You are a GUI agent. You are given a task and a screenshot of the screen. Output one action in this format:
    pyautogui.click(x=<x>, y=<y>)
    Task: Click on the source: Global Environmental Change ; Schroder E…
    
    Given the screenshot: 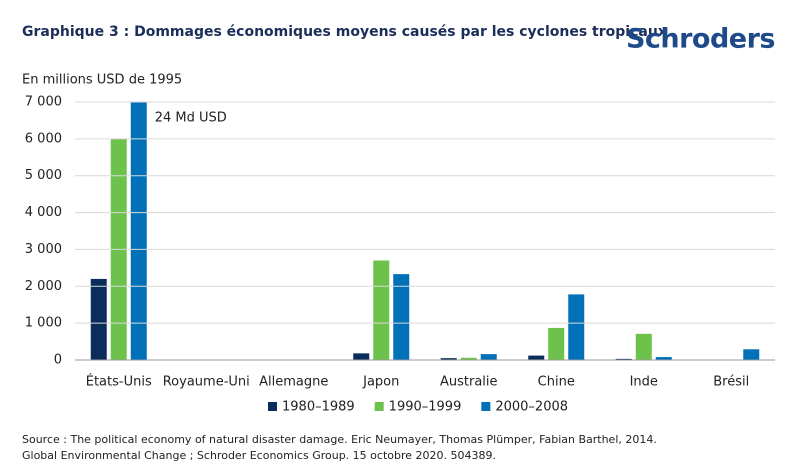 What is the action you would take?
    pyautogui.click(x=259, y=455)
    